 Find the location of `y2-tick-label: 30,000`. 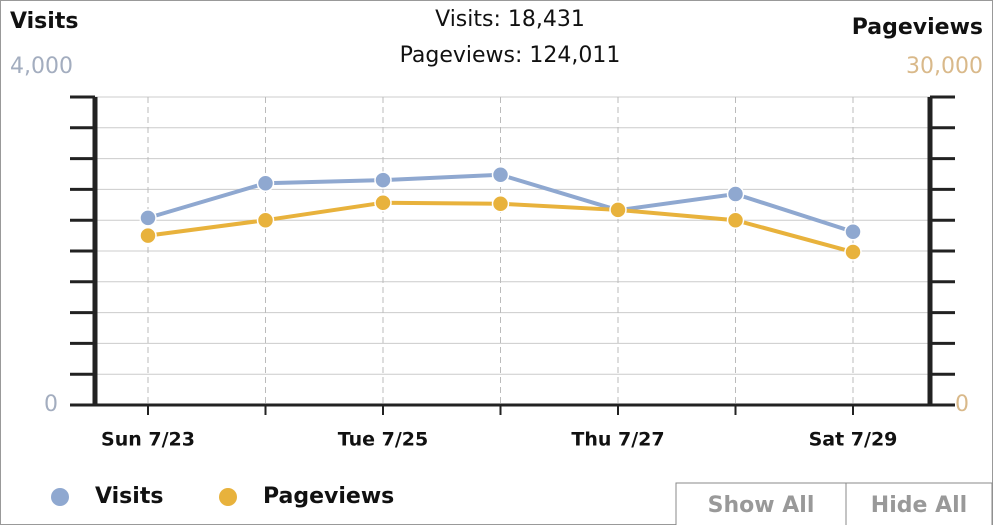

y2-tick-label: 30,000 is located at coordinates (944, 66).